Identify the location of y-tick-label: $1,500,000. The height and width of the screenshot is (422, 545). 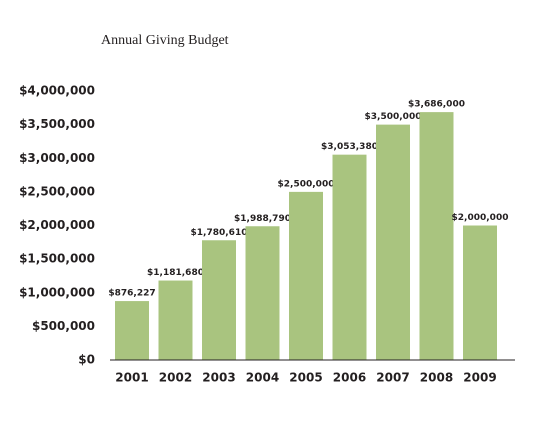
(57, 259).